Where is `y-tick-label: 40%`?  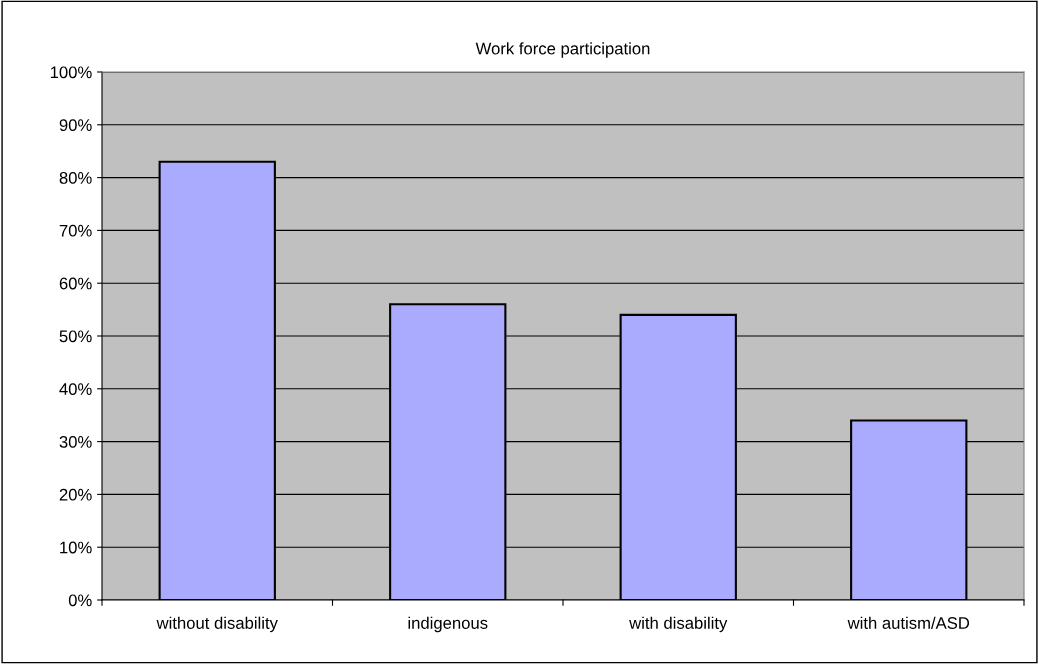
y-tick-label: 40% is located at coordinates (75, 389).